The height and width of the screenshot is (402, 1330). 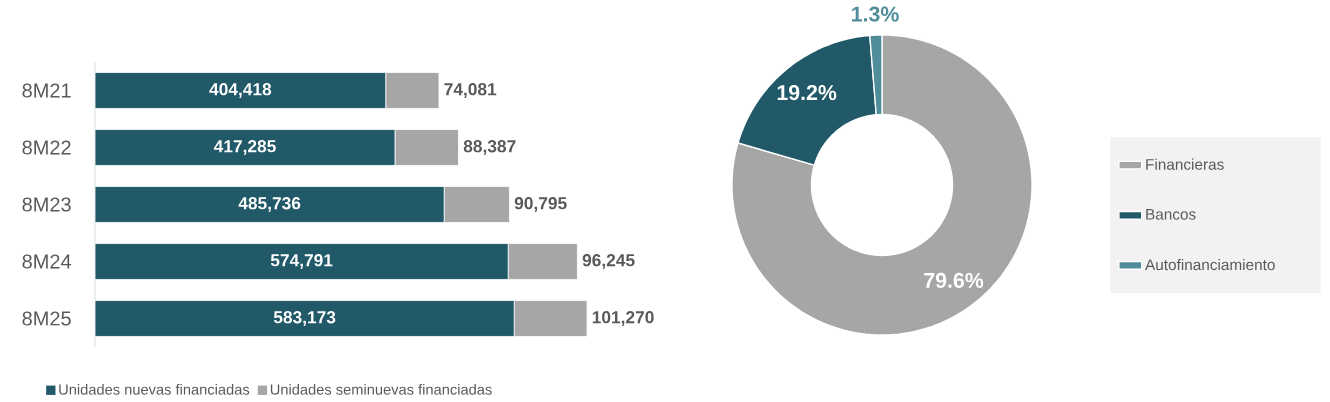 What do you see at coordinates (1210, 264) in the screenshot?
I see `legend-label: Autofinanciamiento` at bounding box center [1210, 264].